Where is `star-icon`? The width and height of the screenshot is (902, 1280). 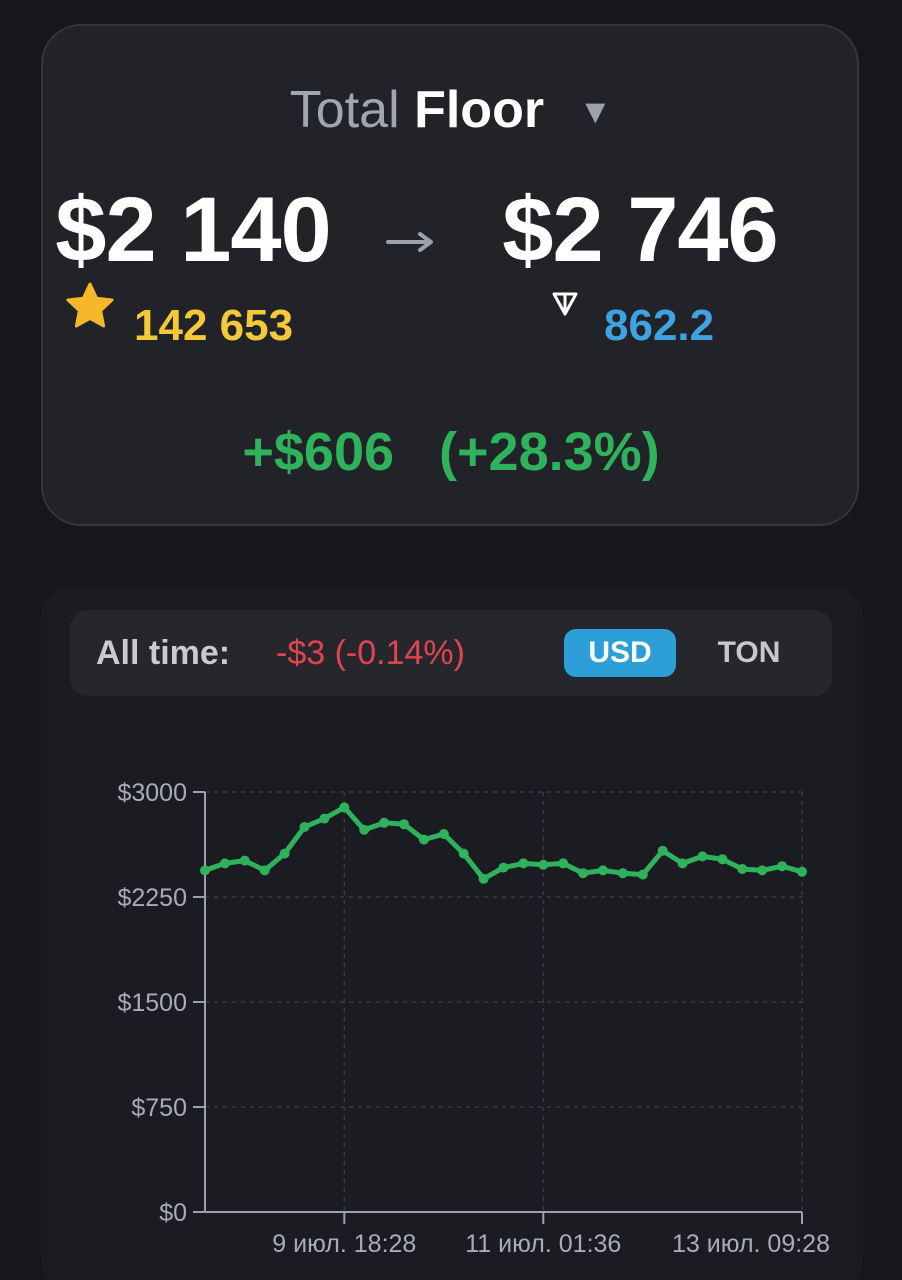
star-icon is located at coordinates (90, 305).